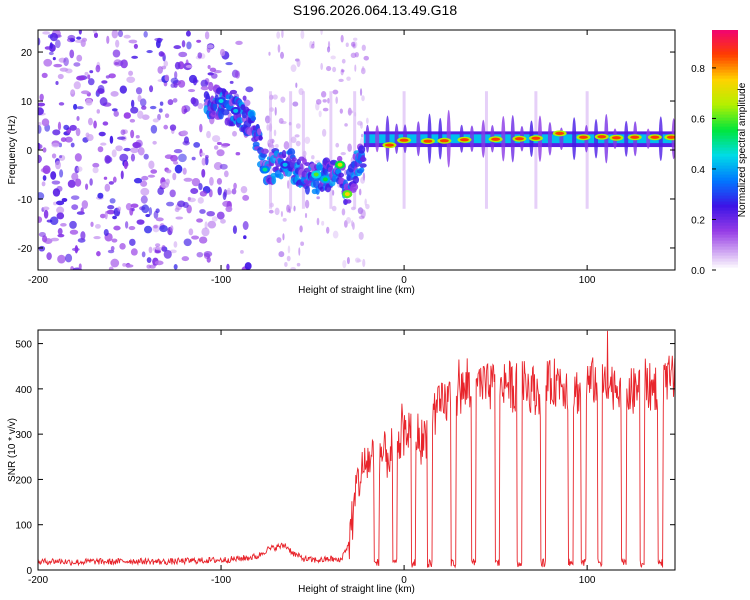  What do you see at coordinates (285, 164) in the screenshot?
I see `ridge-core` at bounding box center [285, 164].